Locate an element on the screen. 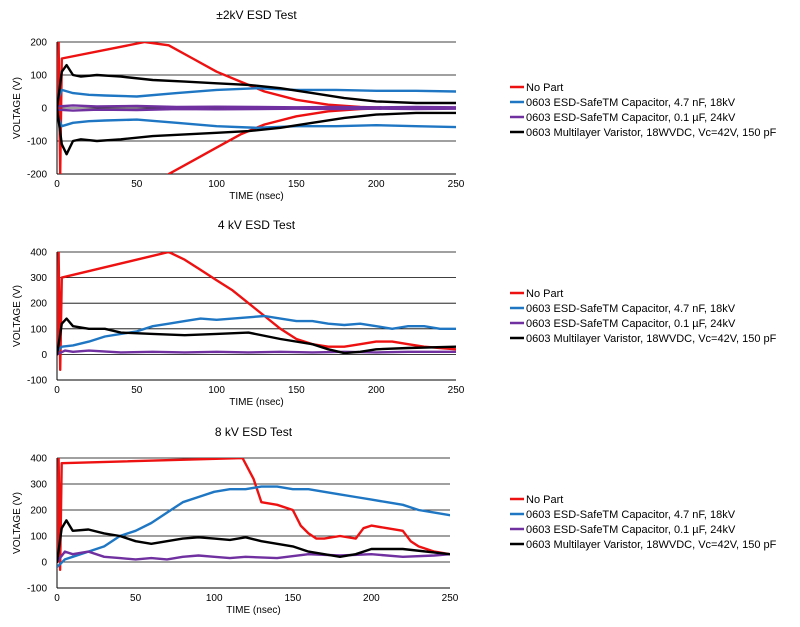 This screenshot has height=627, width=800. chart-title: ±2kV ESD Test is located at coordinates (256, 15).